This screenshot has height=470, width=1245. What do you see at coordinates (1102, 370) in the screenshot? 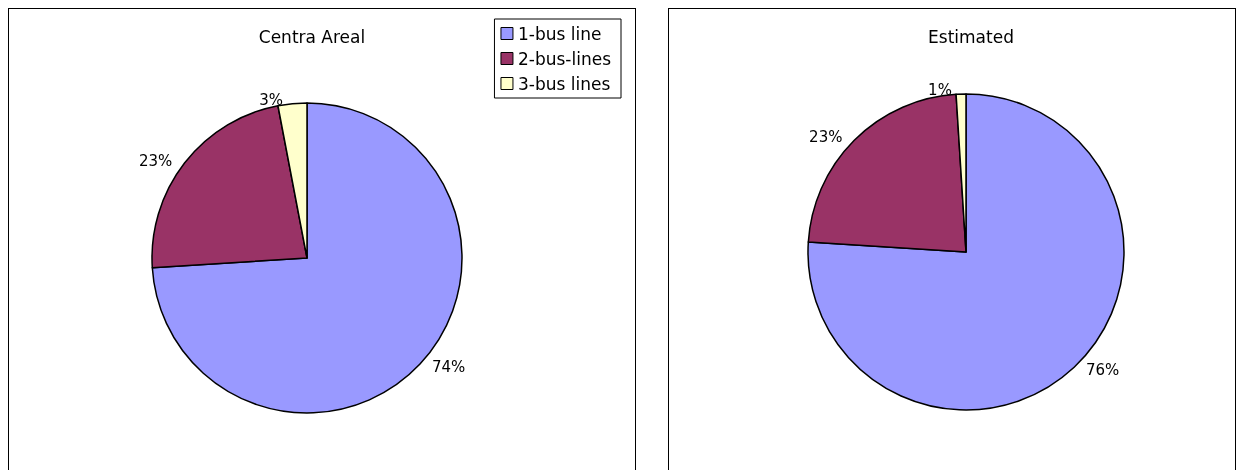
I see `data-label: 76%` at bounding box center [1102, 370].